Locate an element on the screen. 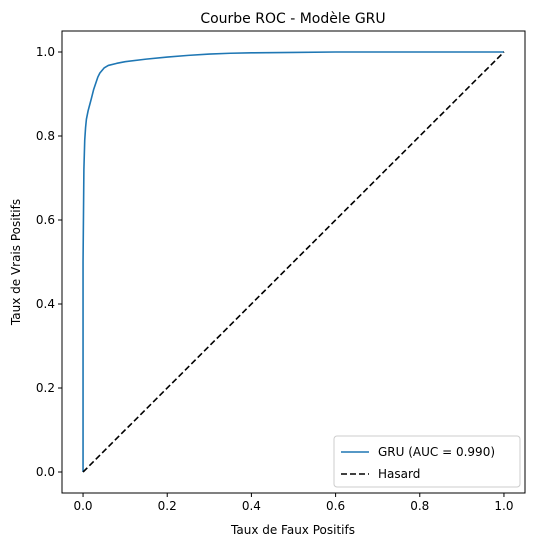  y-axis-label: Taux de Vrais Positifs is located at coordinates (16, 262).